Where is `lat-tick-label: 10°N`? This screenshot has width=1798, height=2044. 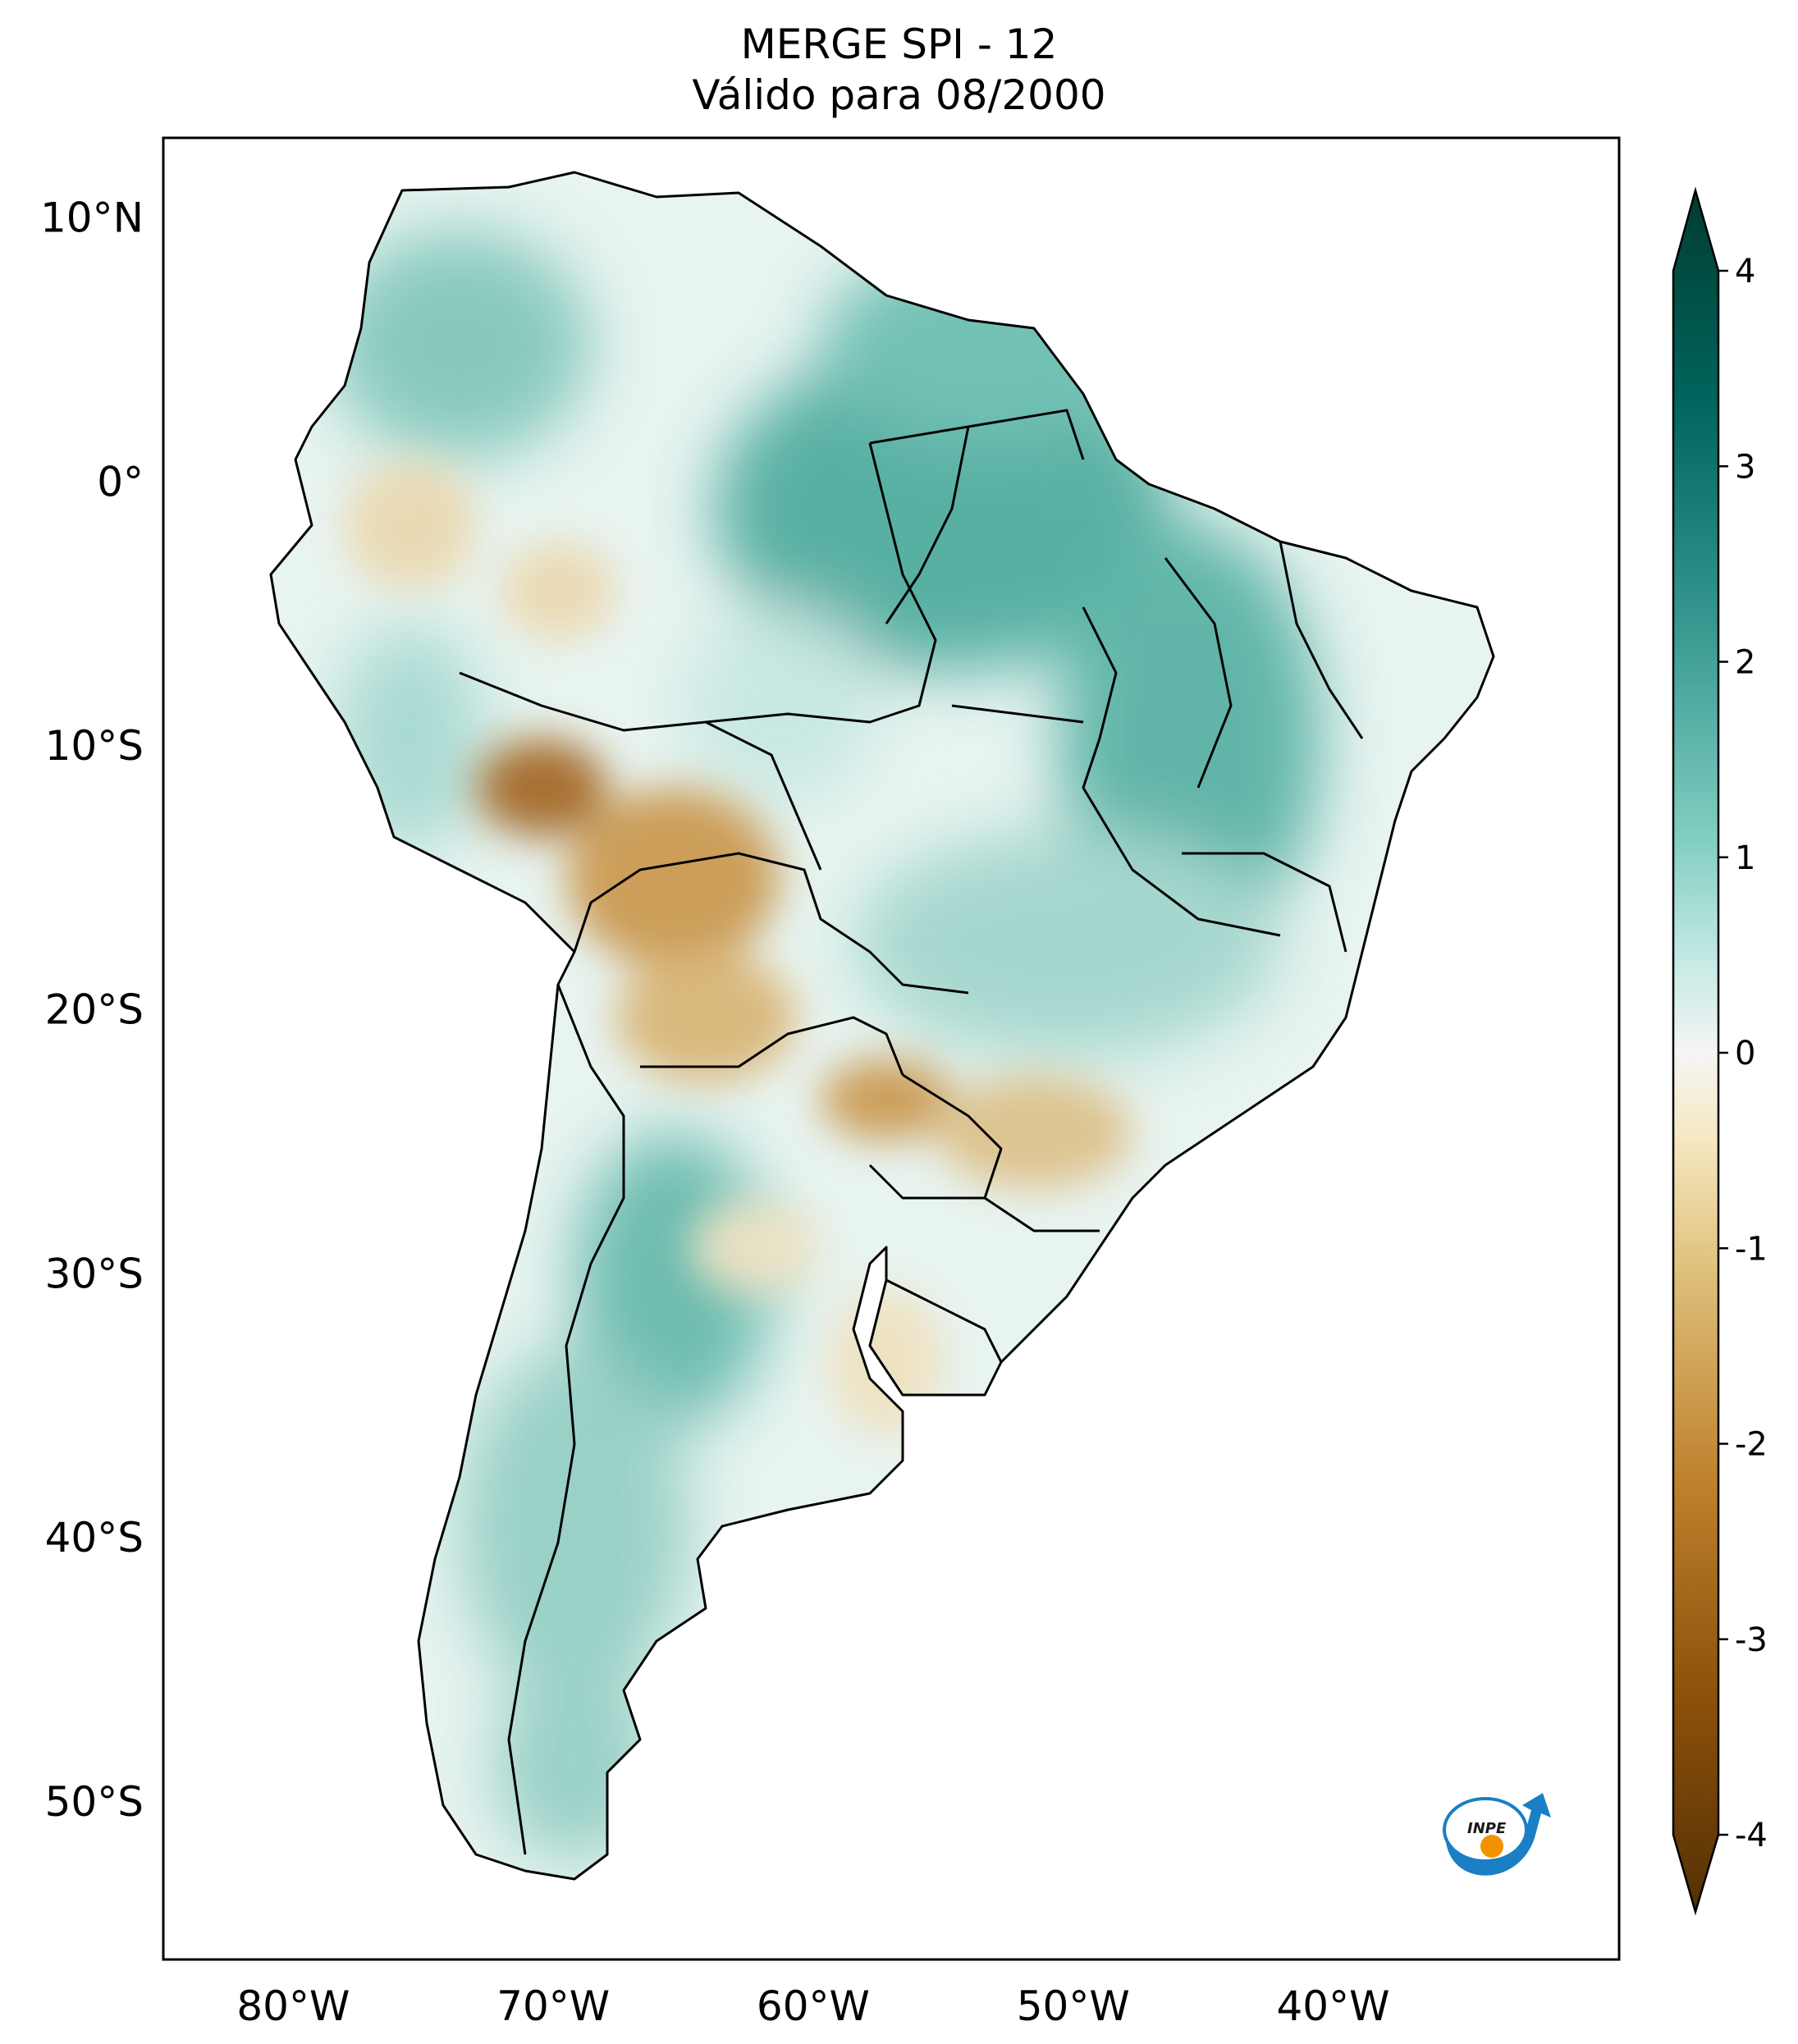 lat-tick-label: 10°N is located at coordinates (92, 218).